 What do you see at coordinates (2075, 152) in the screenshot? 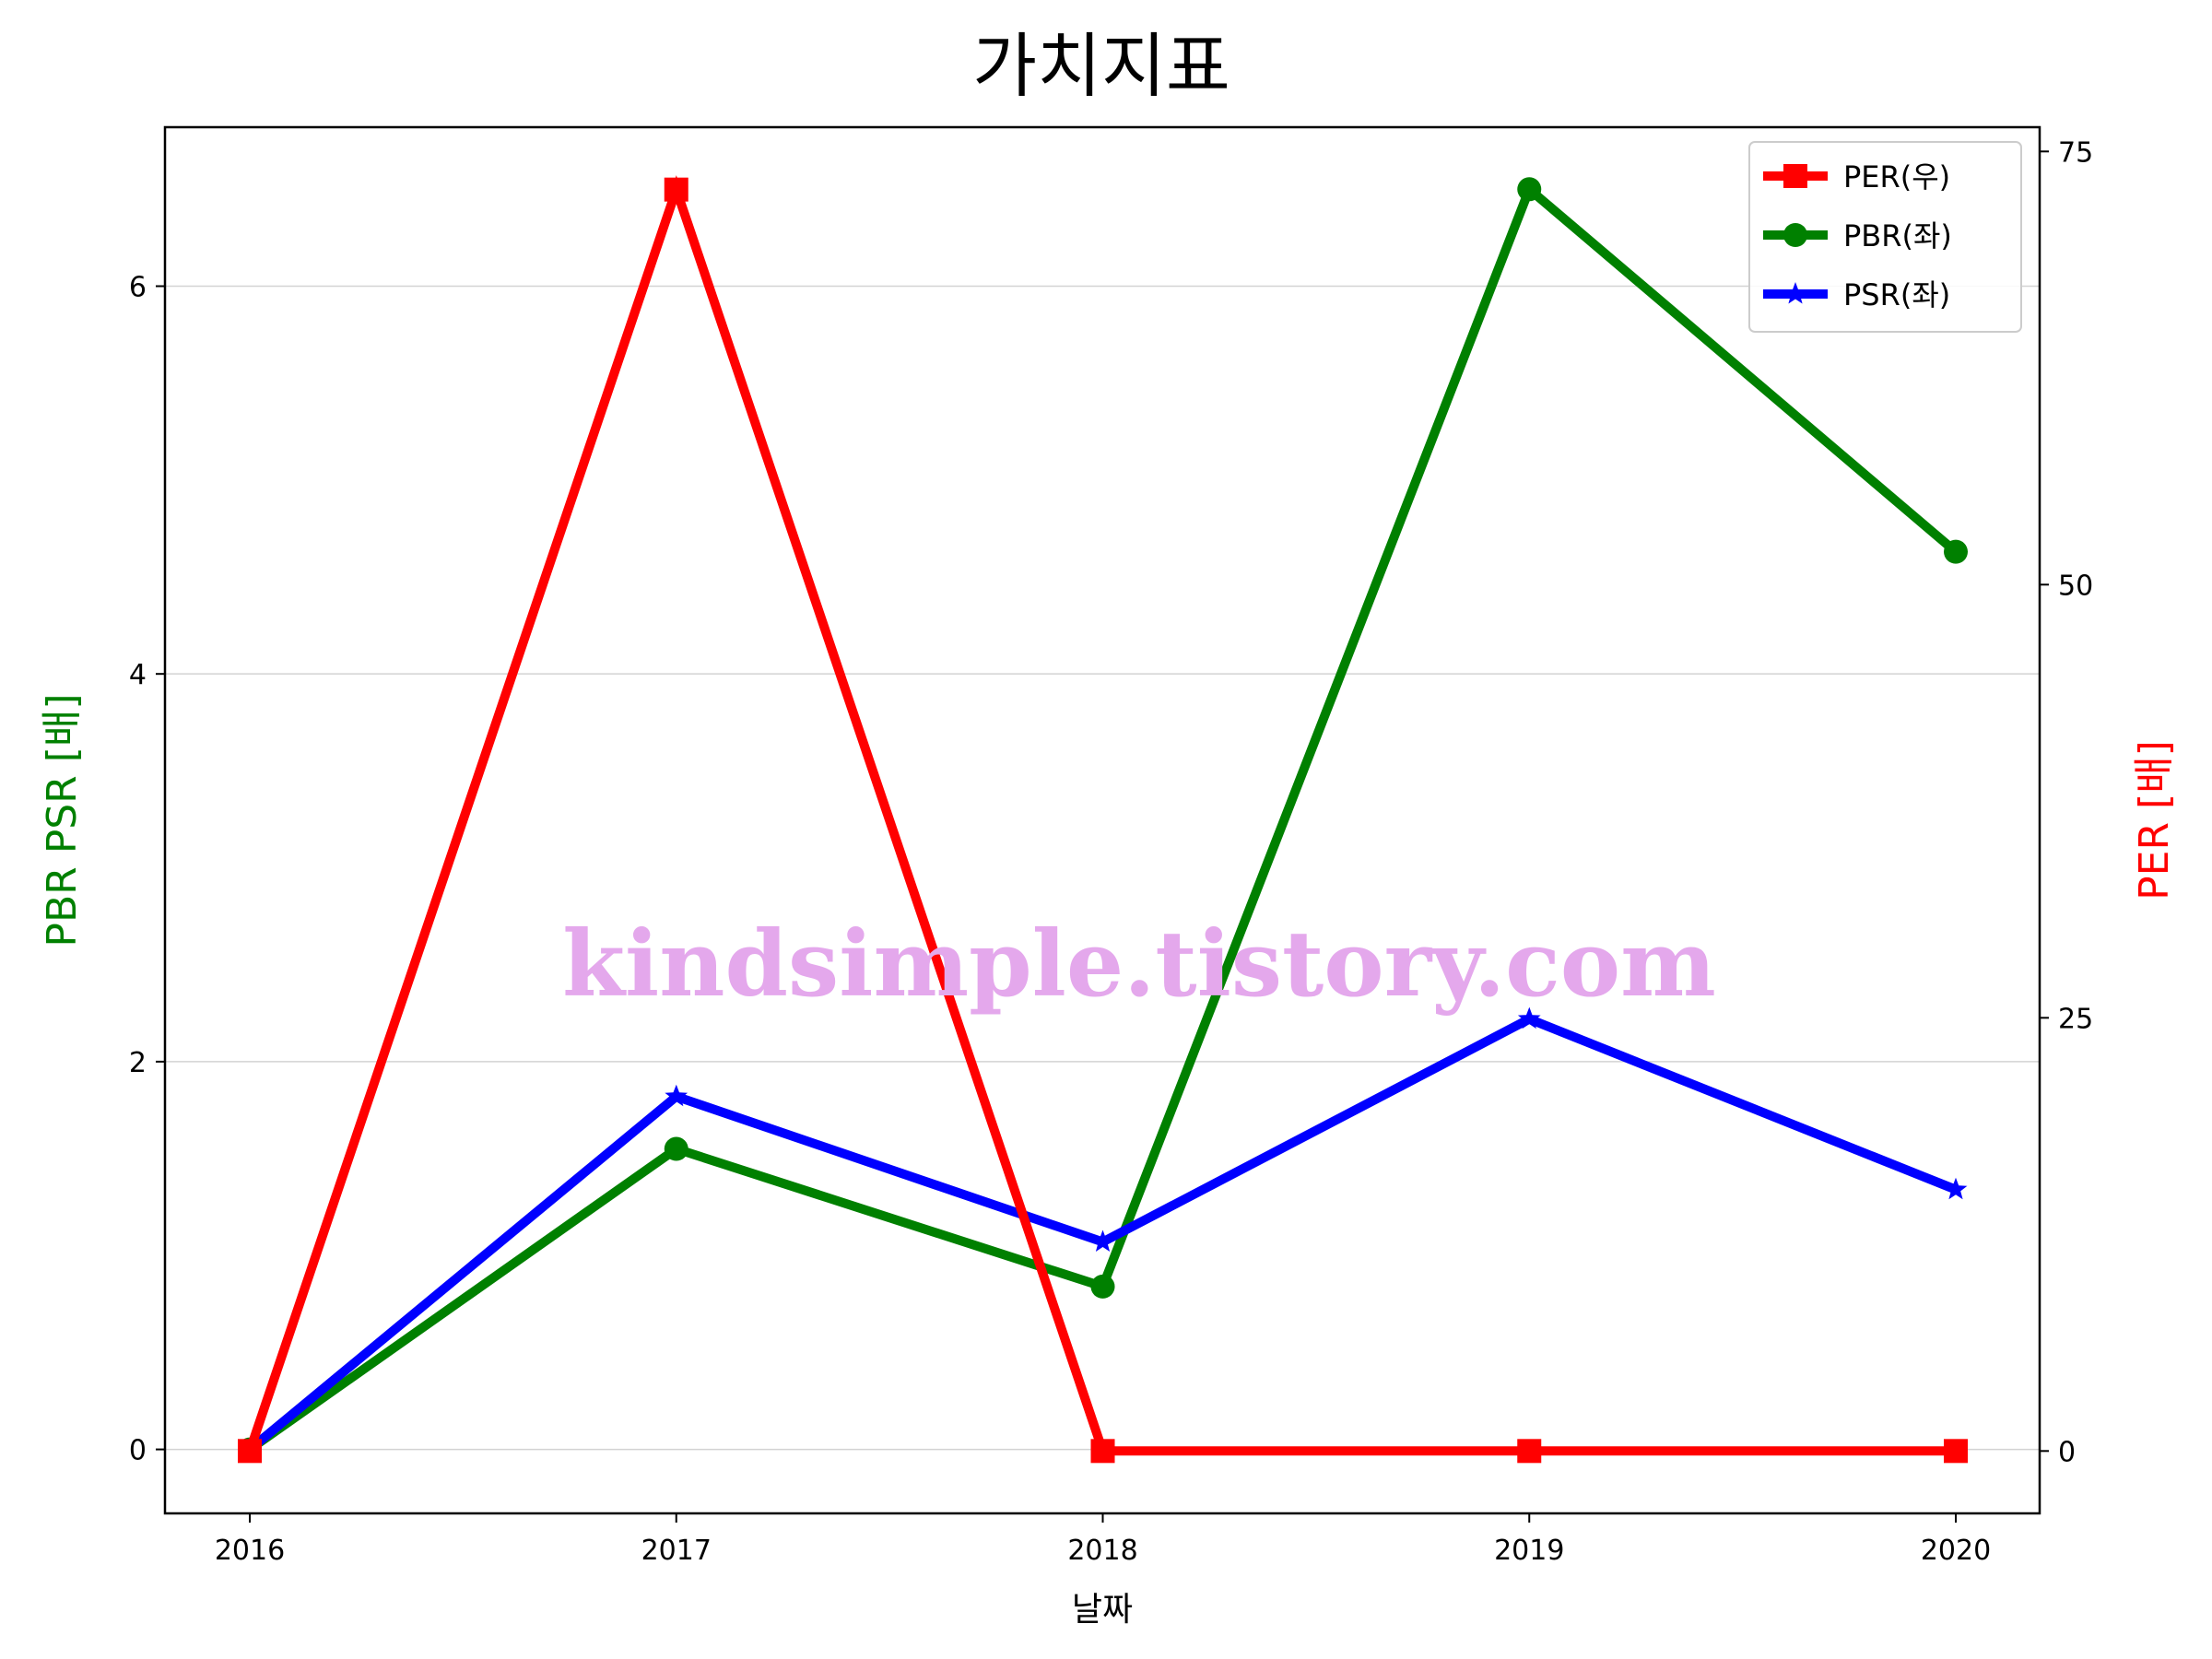
I see `y-tick-label-right: 75` at bounding box center [2075, 152].